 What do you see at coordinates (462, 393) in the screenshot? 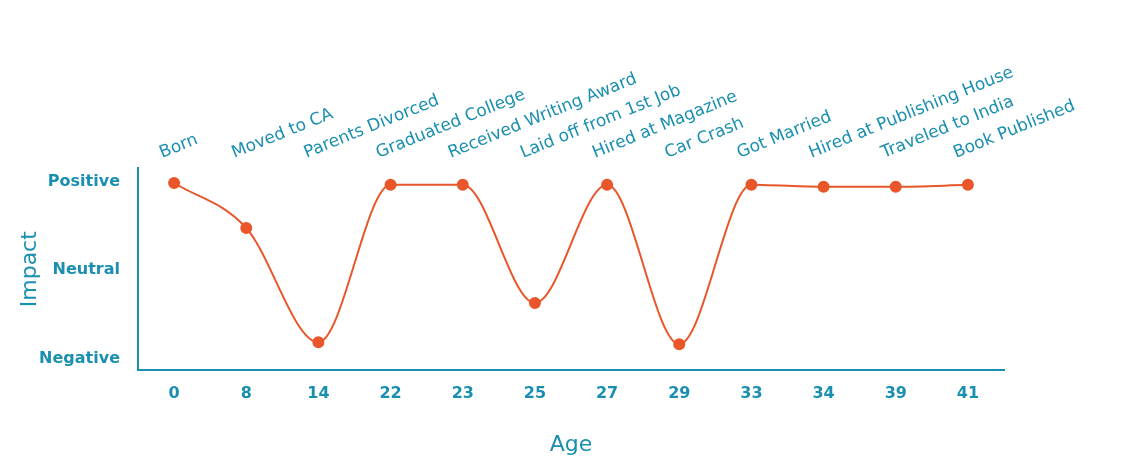
I see `x-tick-label: 23` at bounding box center [462, 393].